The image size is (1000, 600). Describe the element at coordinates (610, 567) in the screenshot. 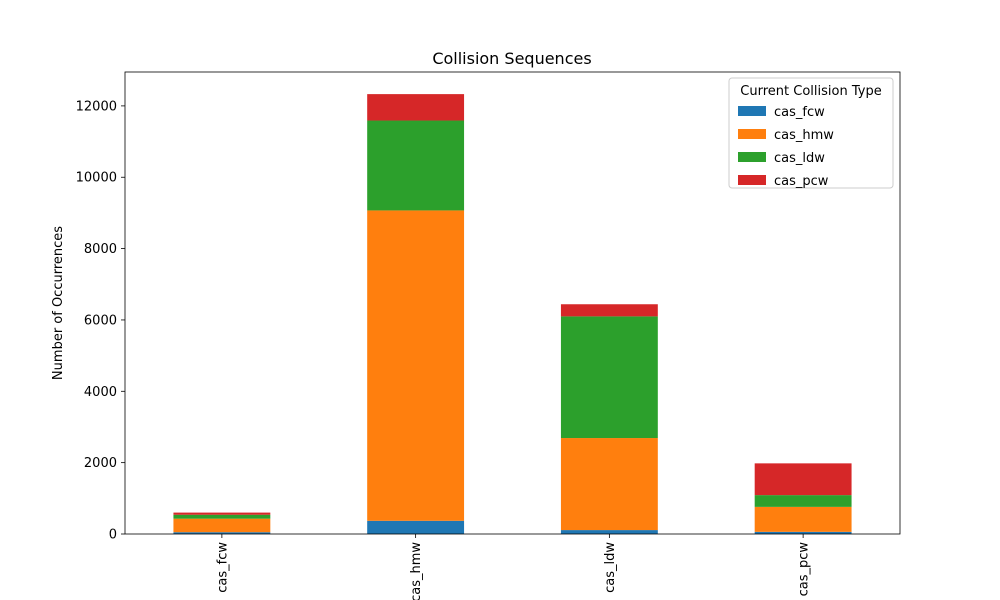

I see `x-tick-label: cas_ldw` at that location.